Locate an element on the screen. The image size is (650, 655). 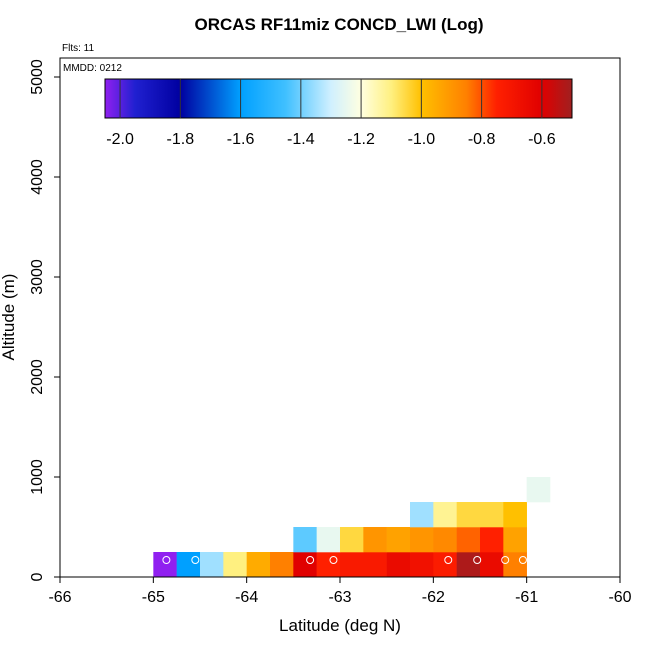
x-tick-label: -66 is located at coordinates (59, 597).